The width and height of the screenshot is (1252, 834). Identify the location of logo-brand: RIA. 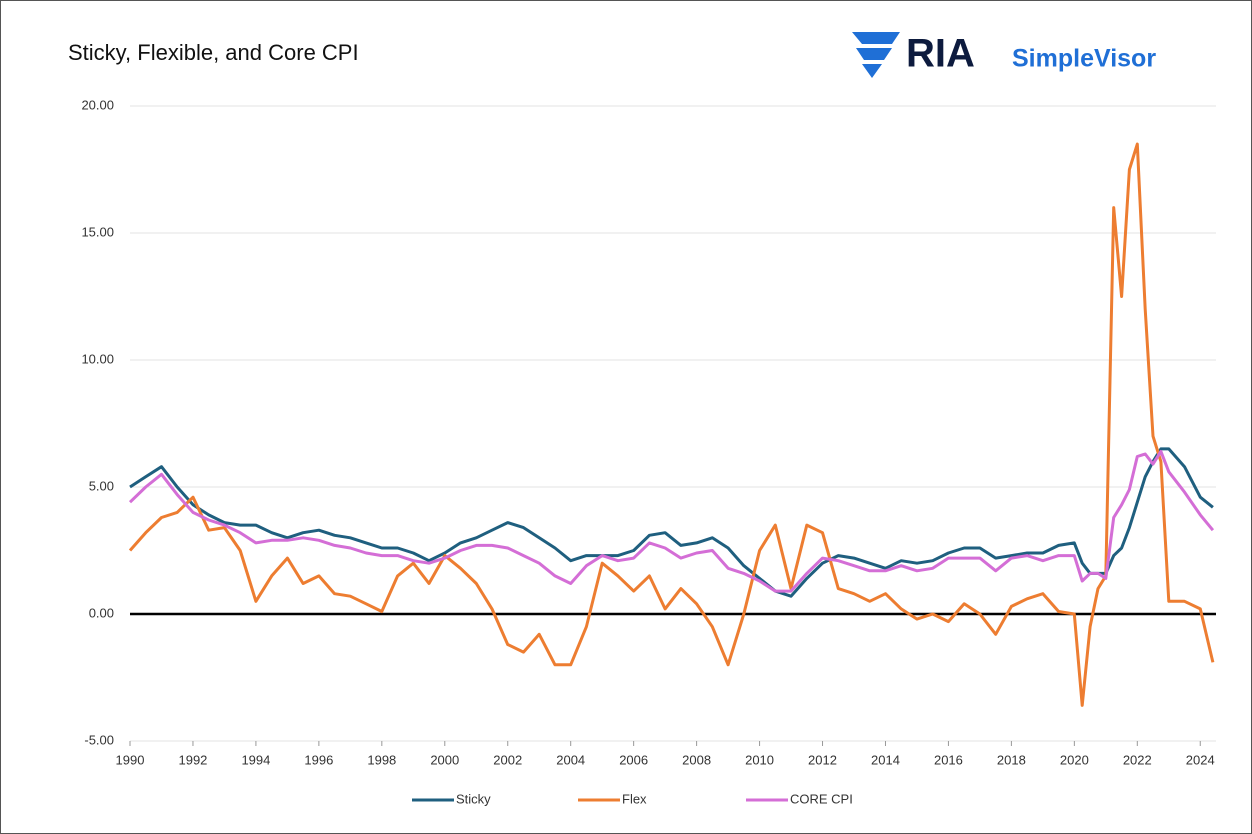
(940, 54).